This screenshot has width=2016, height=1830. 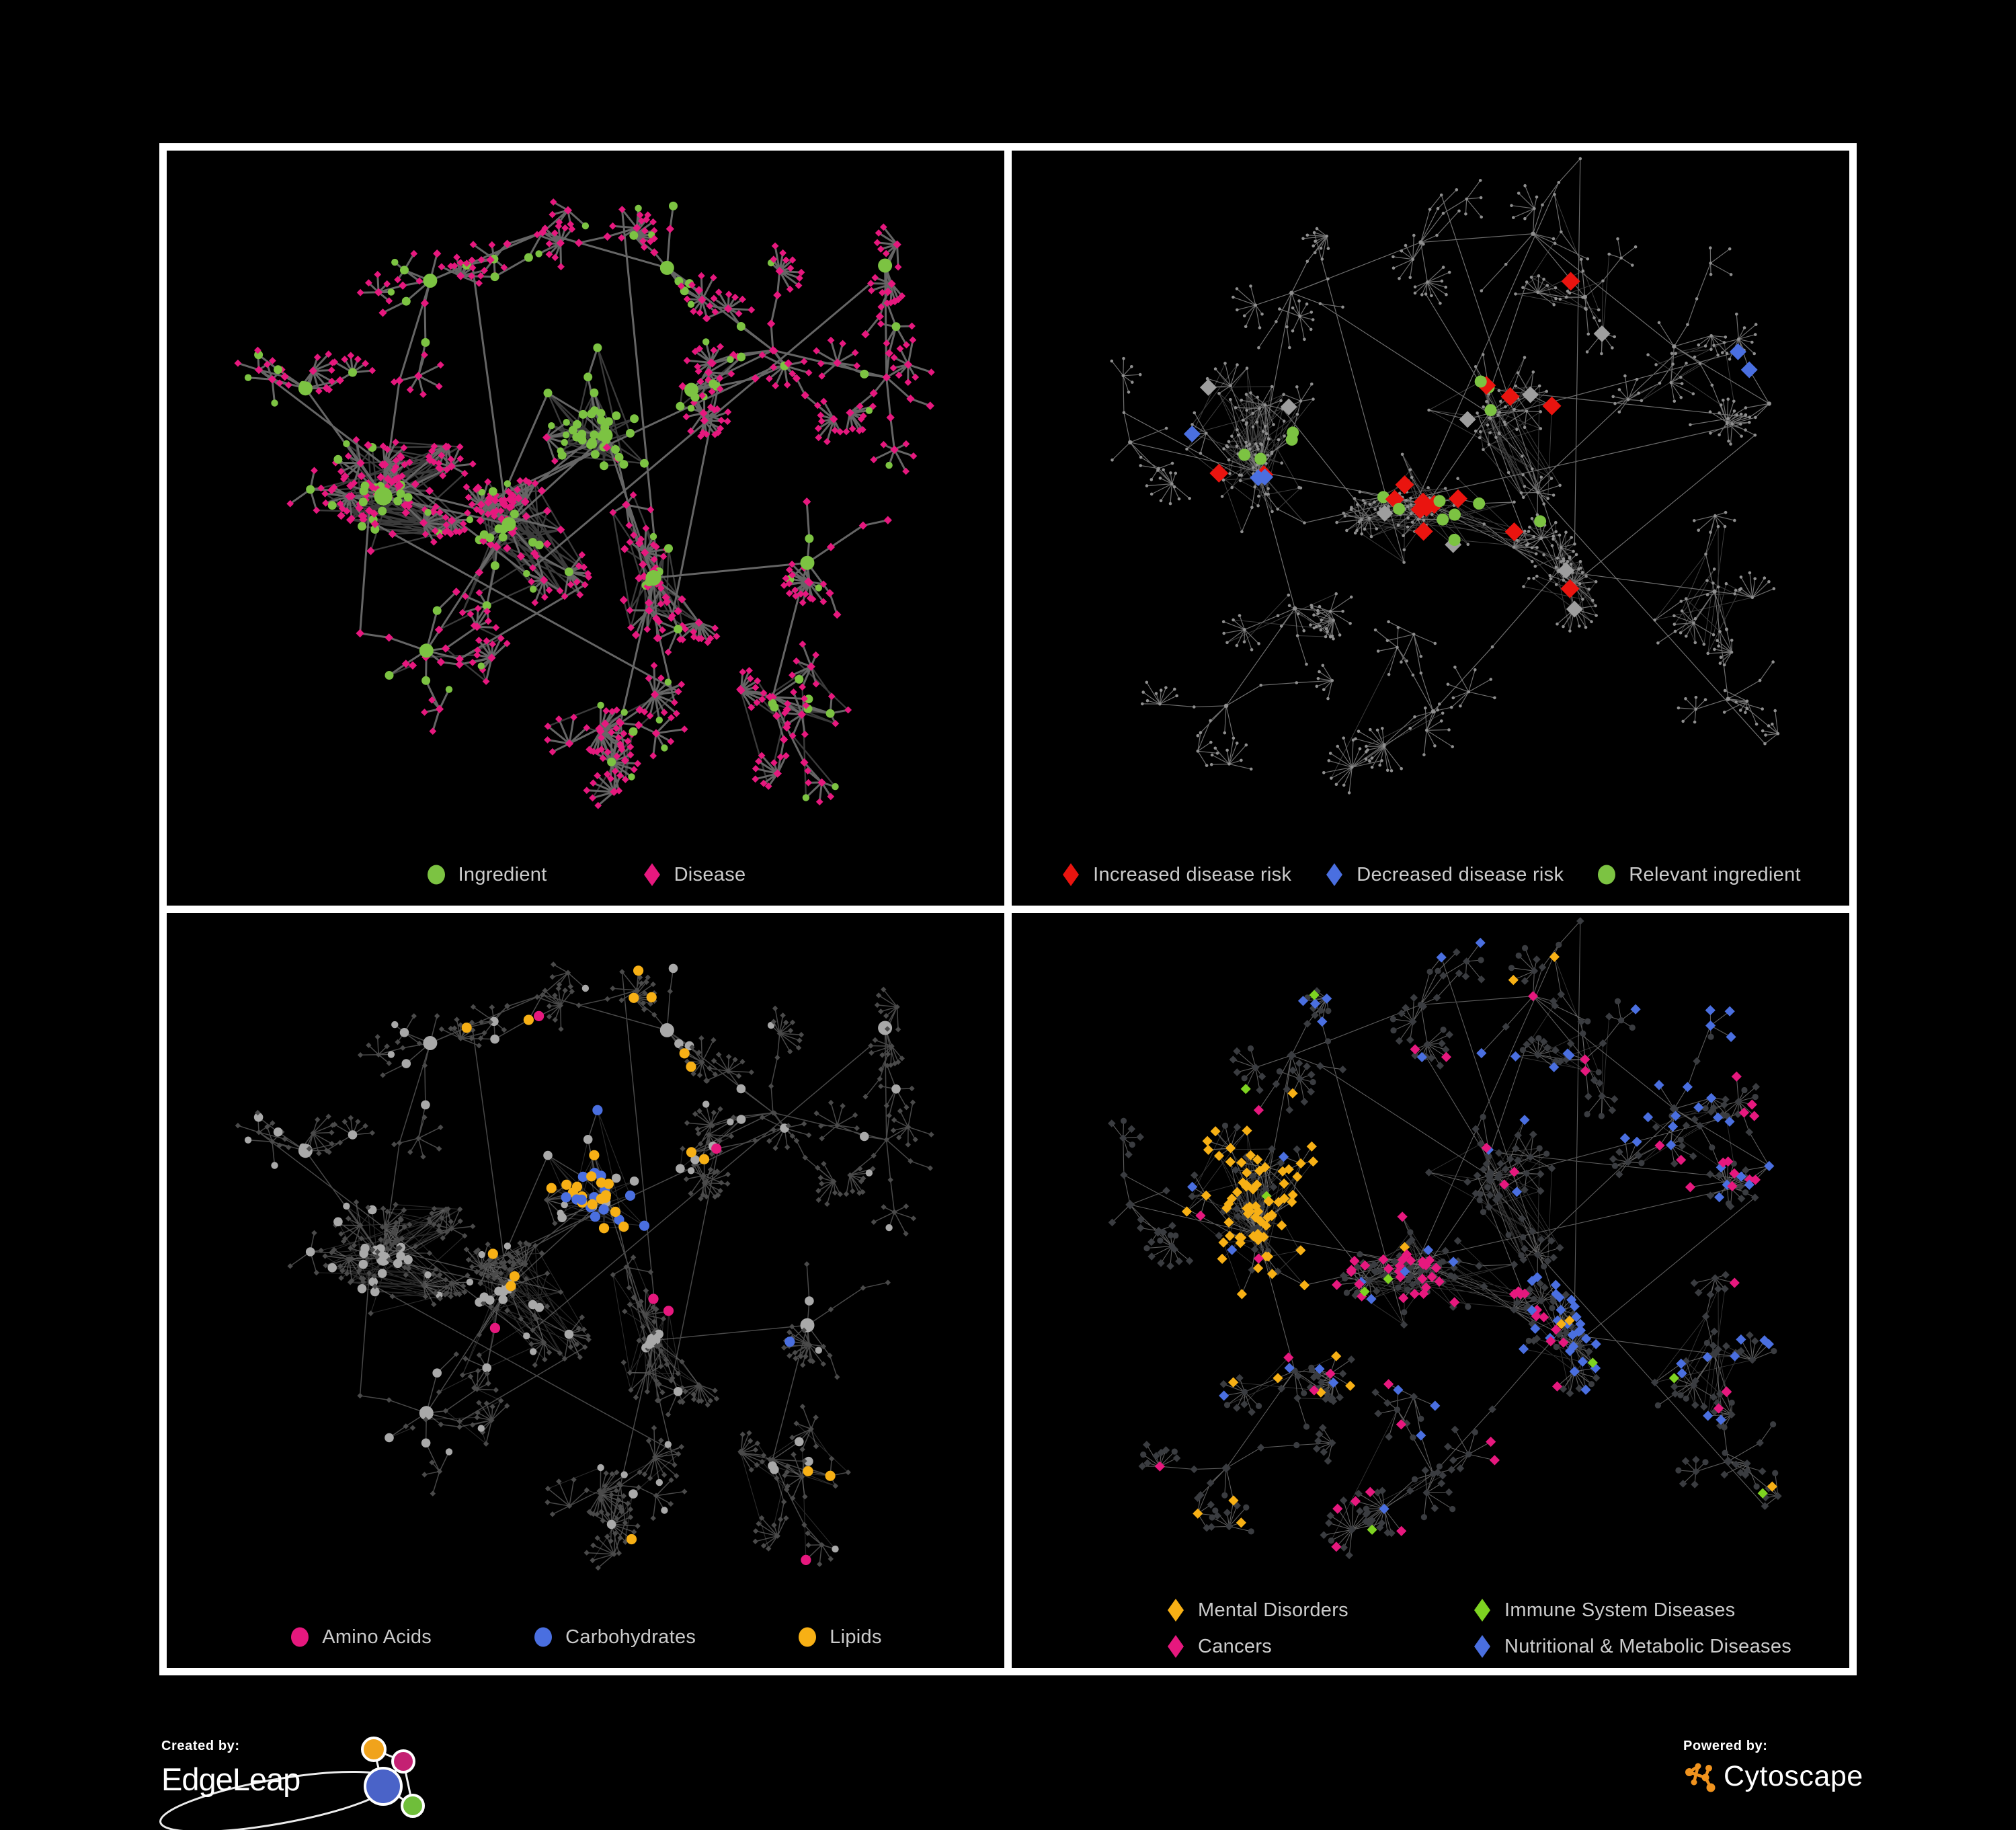 I want to click on legend-label: Mental Disorders, so click(x=1273, y=1610).